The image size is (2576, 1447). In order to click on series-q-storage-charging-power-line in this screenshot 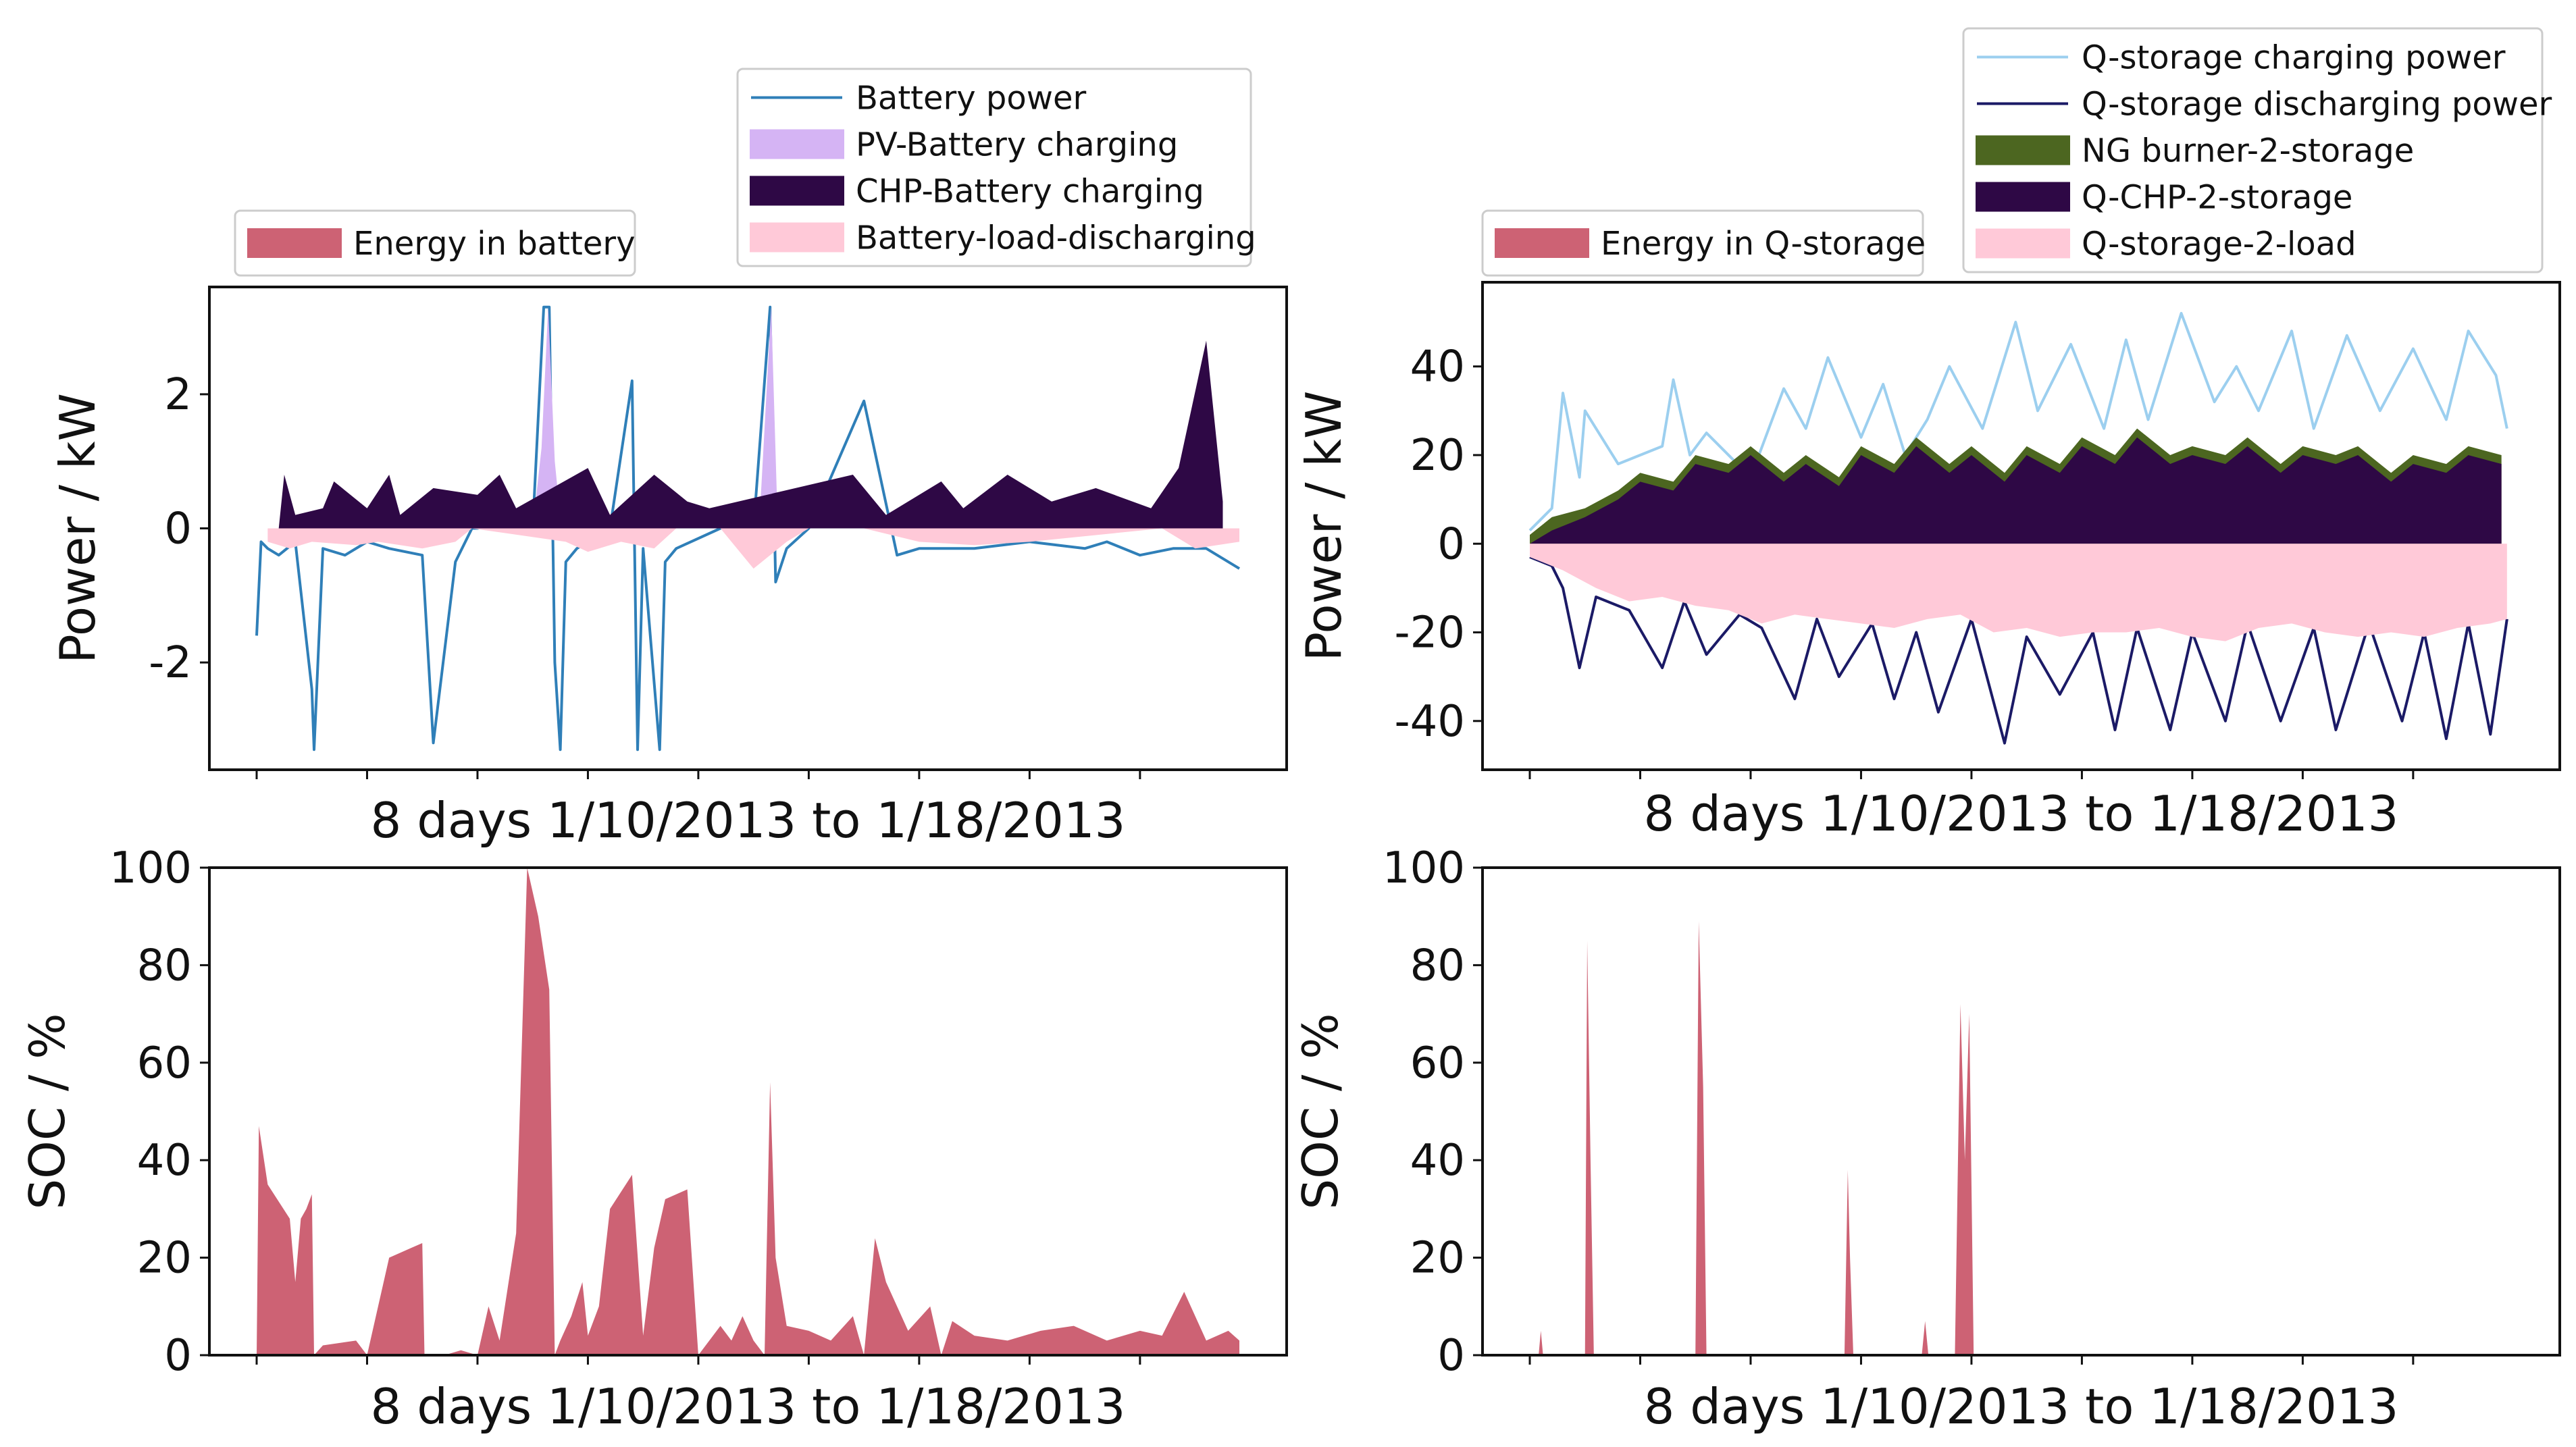, I will do `click(2018, 421)`.